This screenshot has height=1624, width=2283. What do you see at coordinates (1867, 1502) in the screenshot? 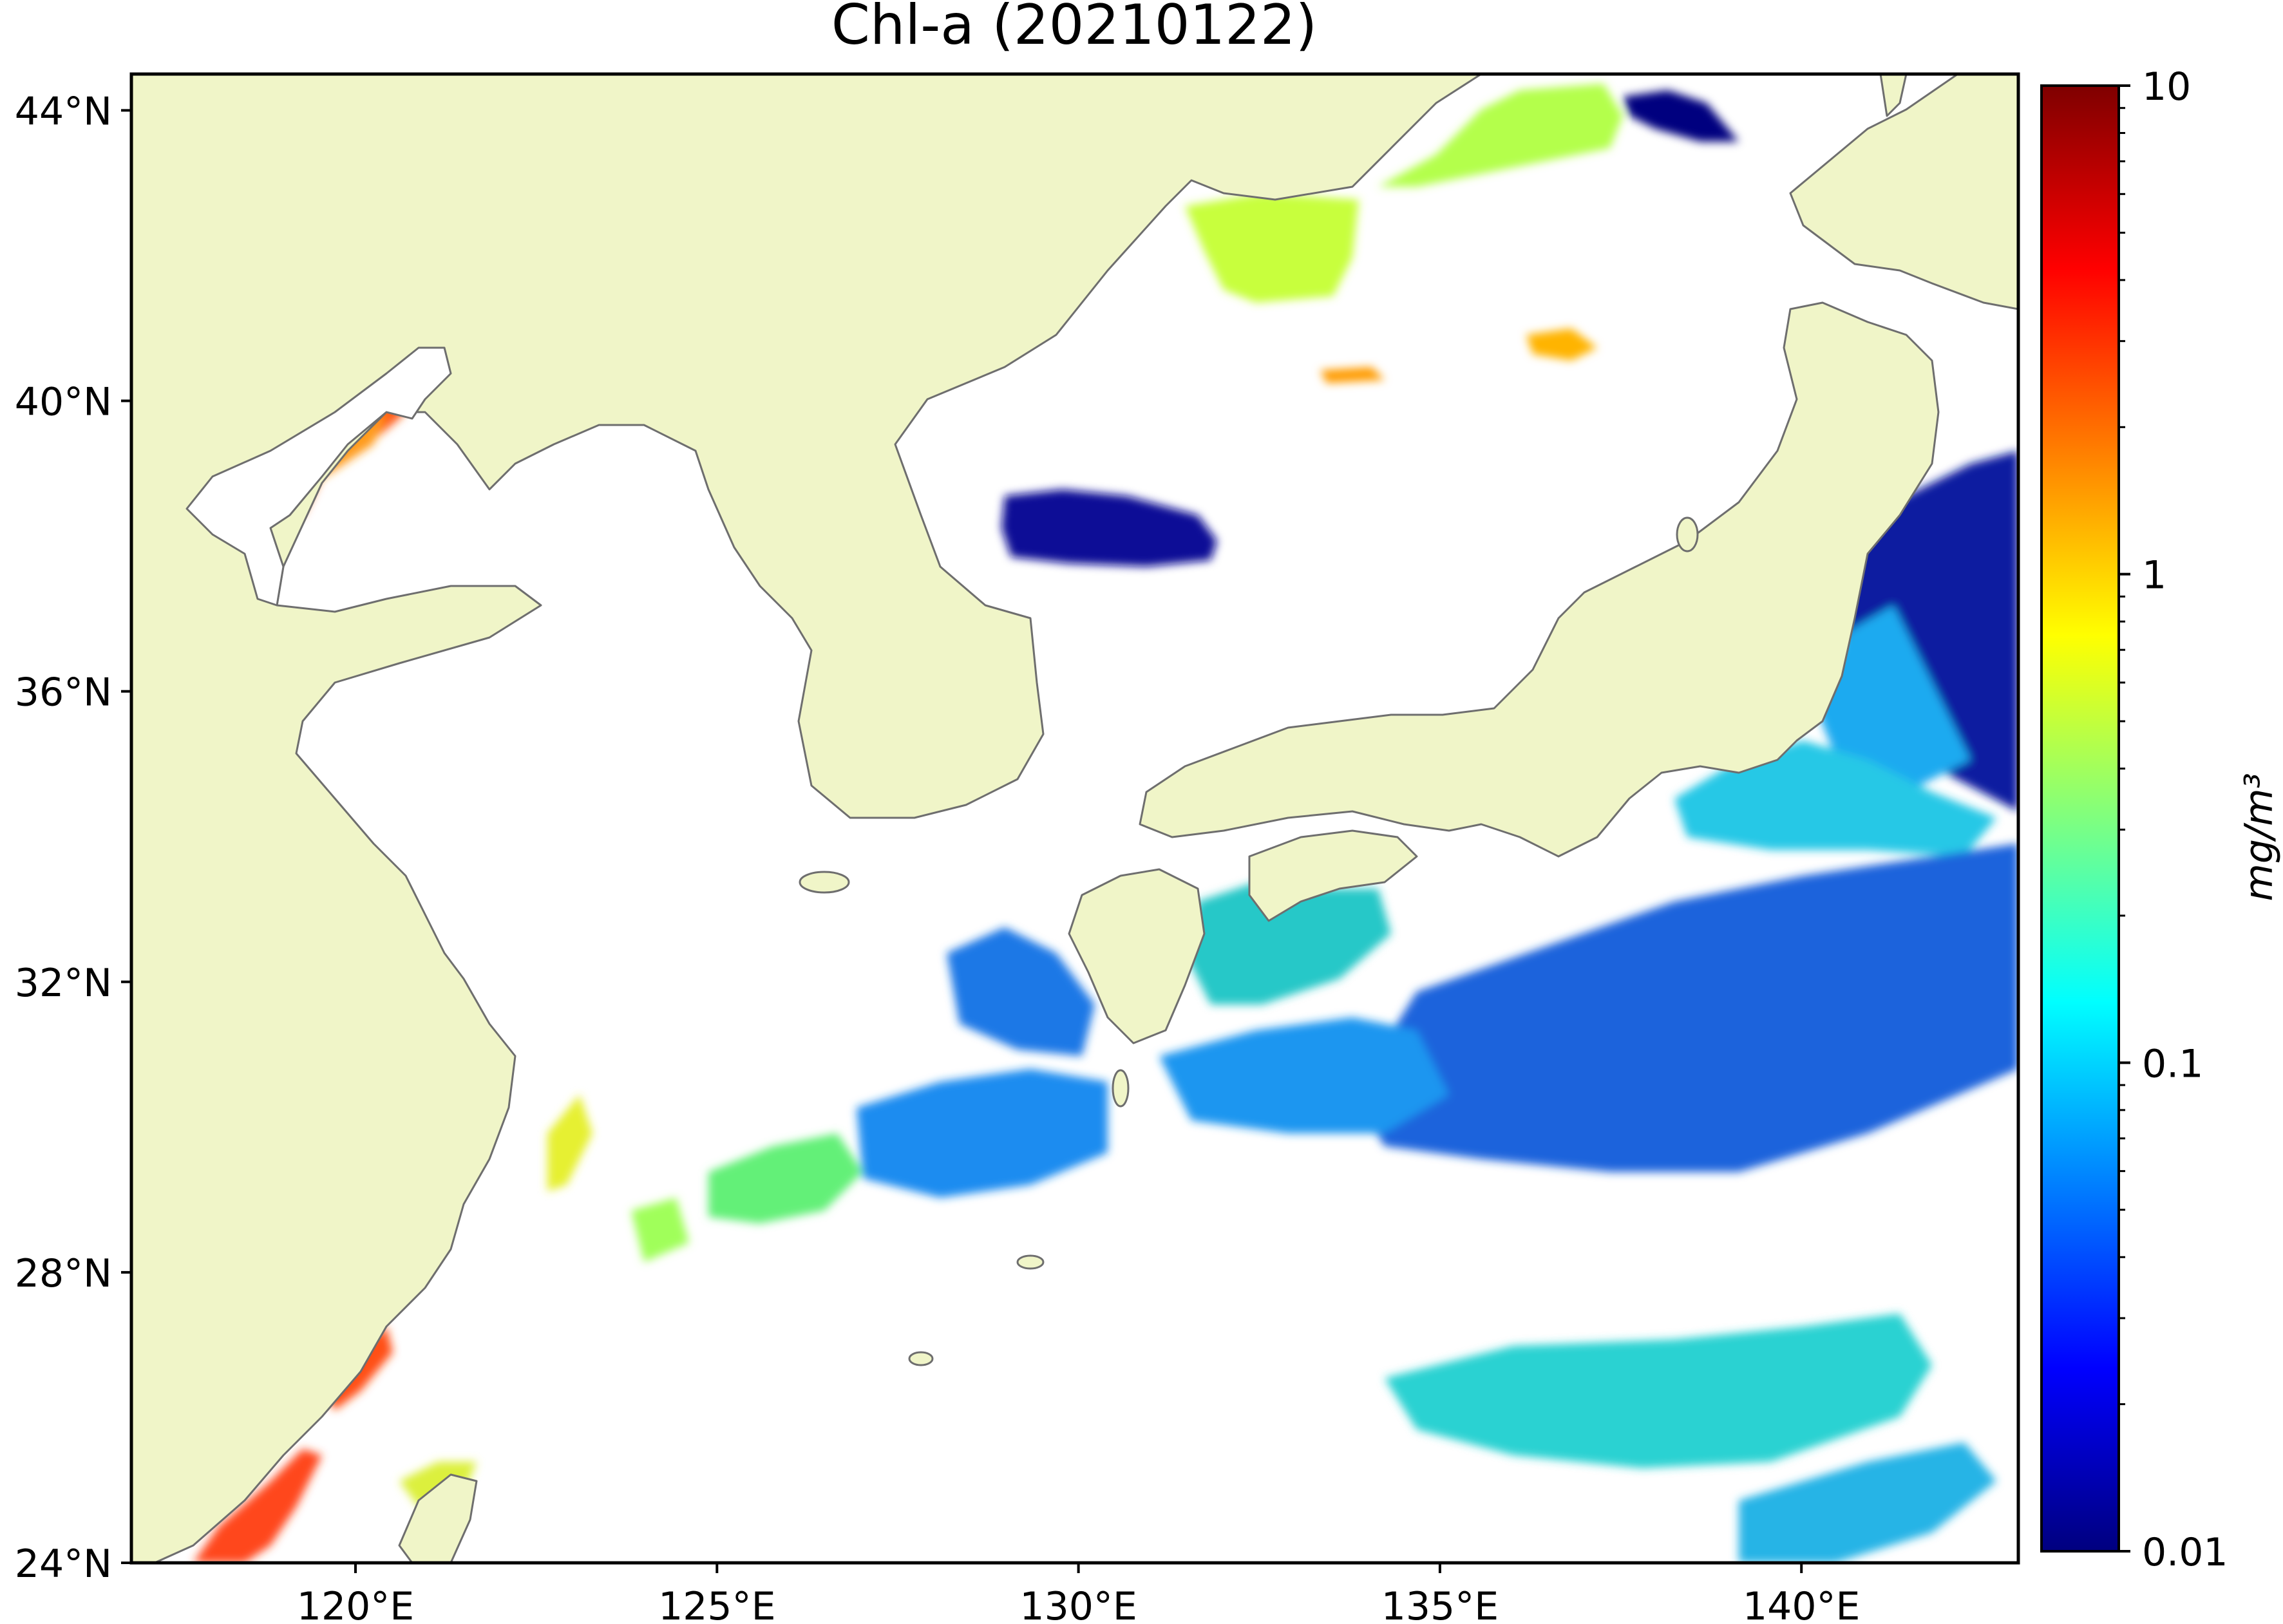
I see `chl-patch-south-se` at bounding box center [1867, 1502].